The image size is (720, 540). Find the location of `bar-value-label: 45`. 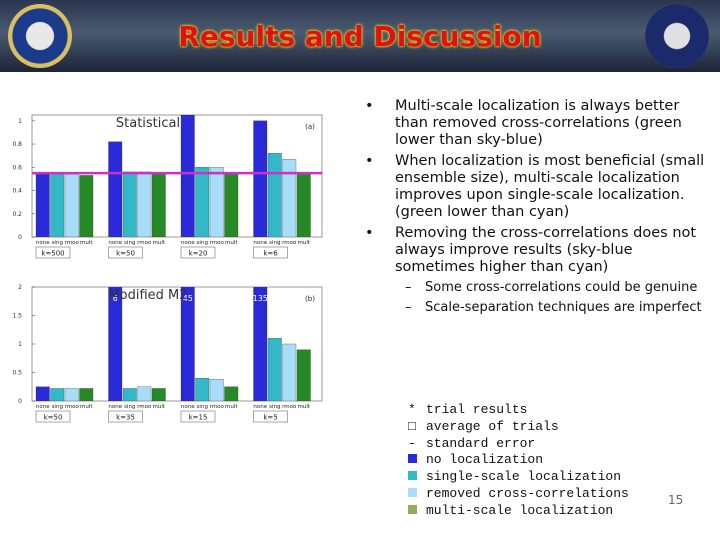

bar-value-label: 45 is located at coordinates (188, 298).